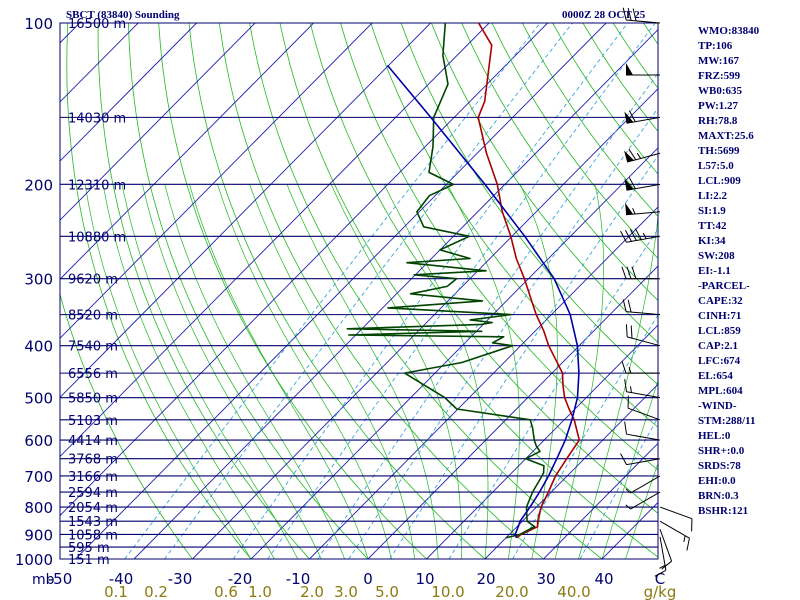 Image resolution: width=800 pixels, height=600 pixels. I want to click on stats-line: EL:654, so click(715, 376).